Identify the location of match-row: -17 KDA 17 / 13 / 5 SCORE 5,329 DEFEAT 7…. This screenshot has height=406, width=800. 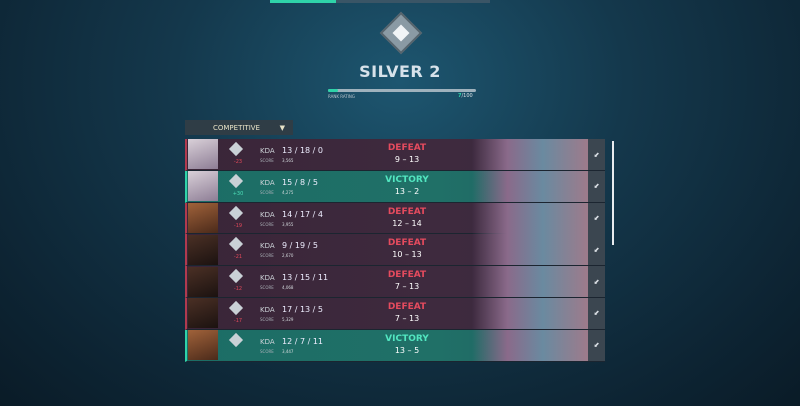
(395, 313).